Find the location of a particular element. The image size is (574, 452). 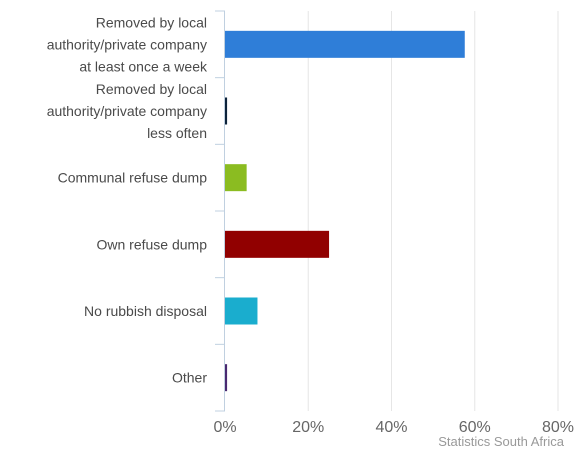

category-label: Communal refuse dump is located at coordinates (133, 178).